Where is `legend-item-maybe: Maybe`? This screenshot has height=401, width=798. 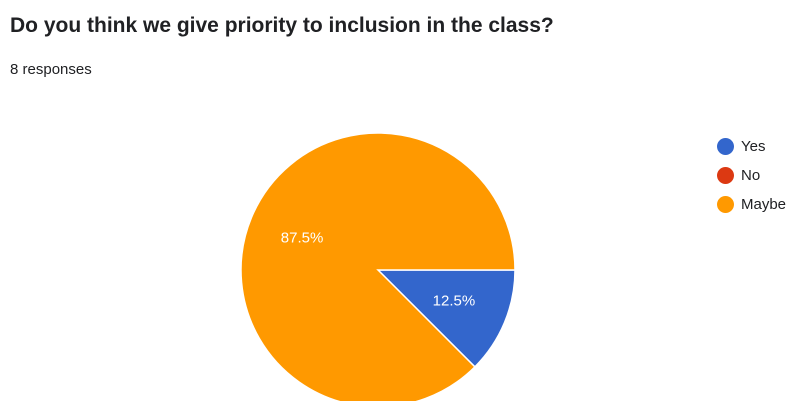 legend-item-maybe: Maybe is located at coordinates (751, 204).